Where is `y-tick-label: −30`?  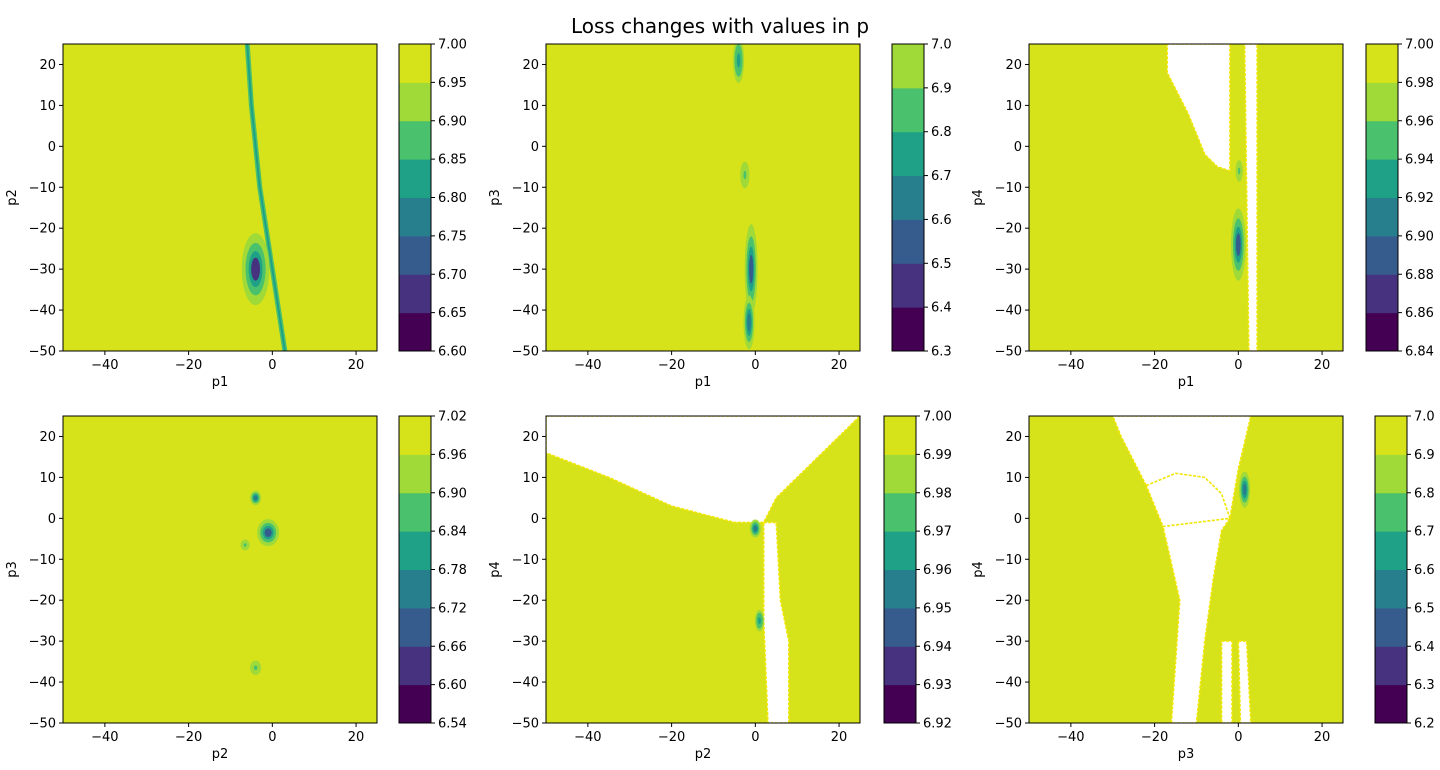 y-tick-label: −30 is located at coordinates (1008, 270).